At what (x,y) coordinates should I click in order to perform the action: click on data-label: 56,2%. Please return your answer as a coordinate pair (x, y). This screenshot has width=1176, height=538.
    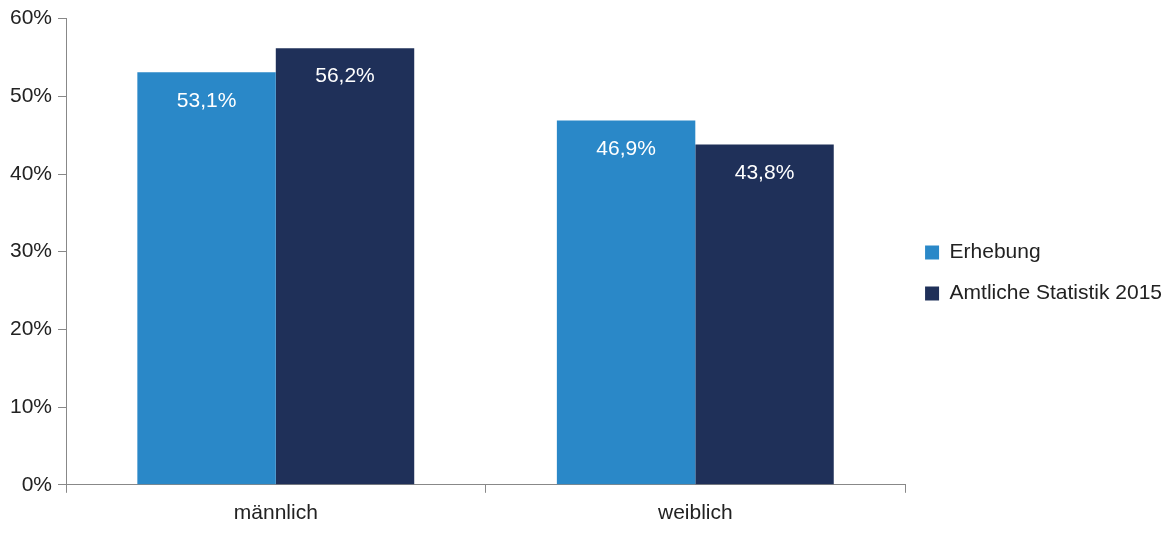
    Looking at the image, I should click on (345, 75).